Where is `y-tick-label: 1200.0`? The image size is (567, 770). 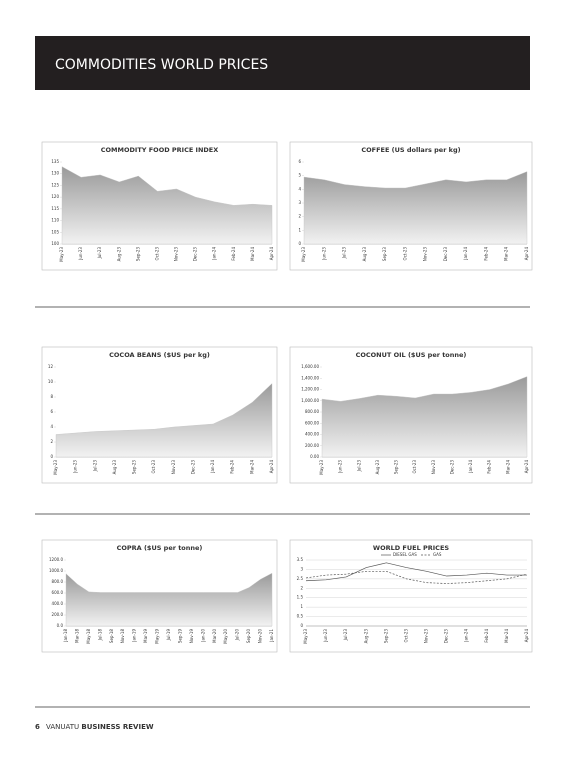
y-tick-label: 1200.0 is located at coordinates (56, 559).